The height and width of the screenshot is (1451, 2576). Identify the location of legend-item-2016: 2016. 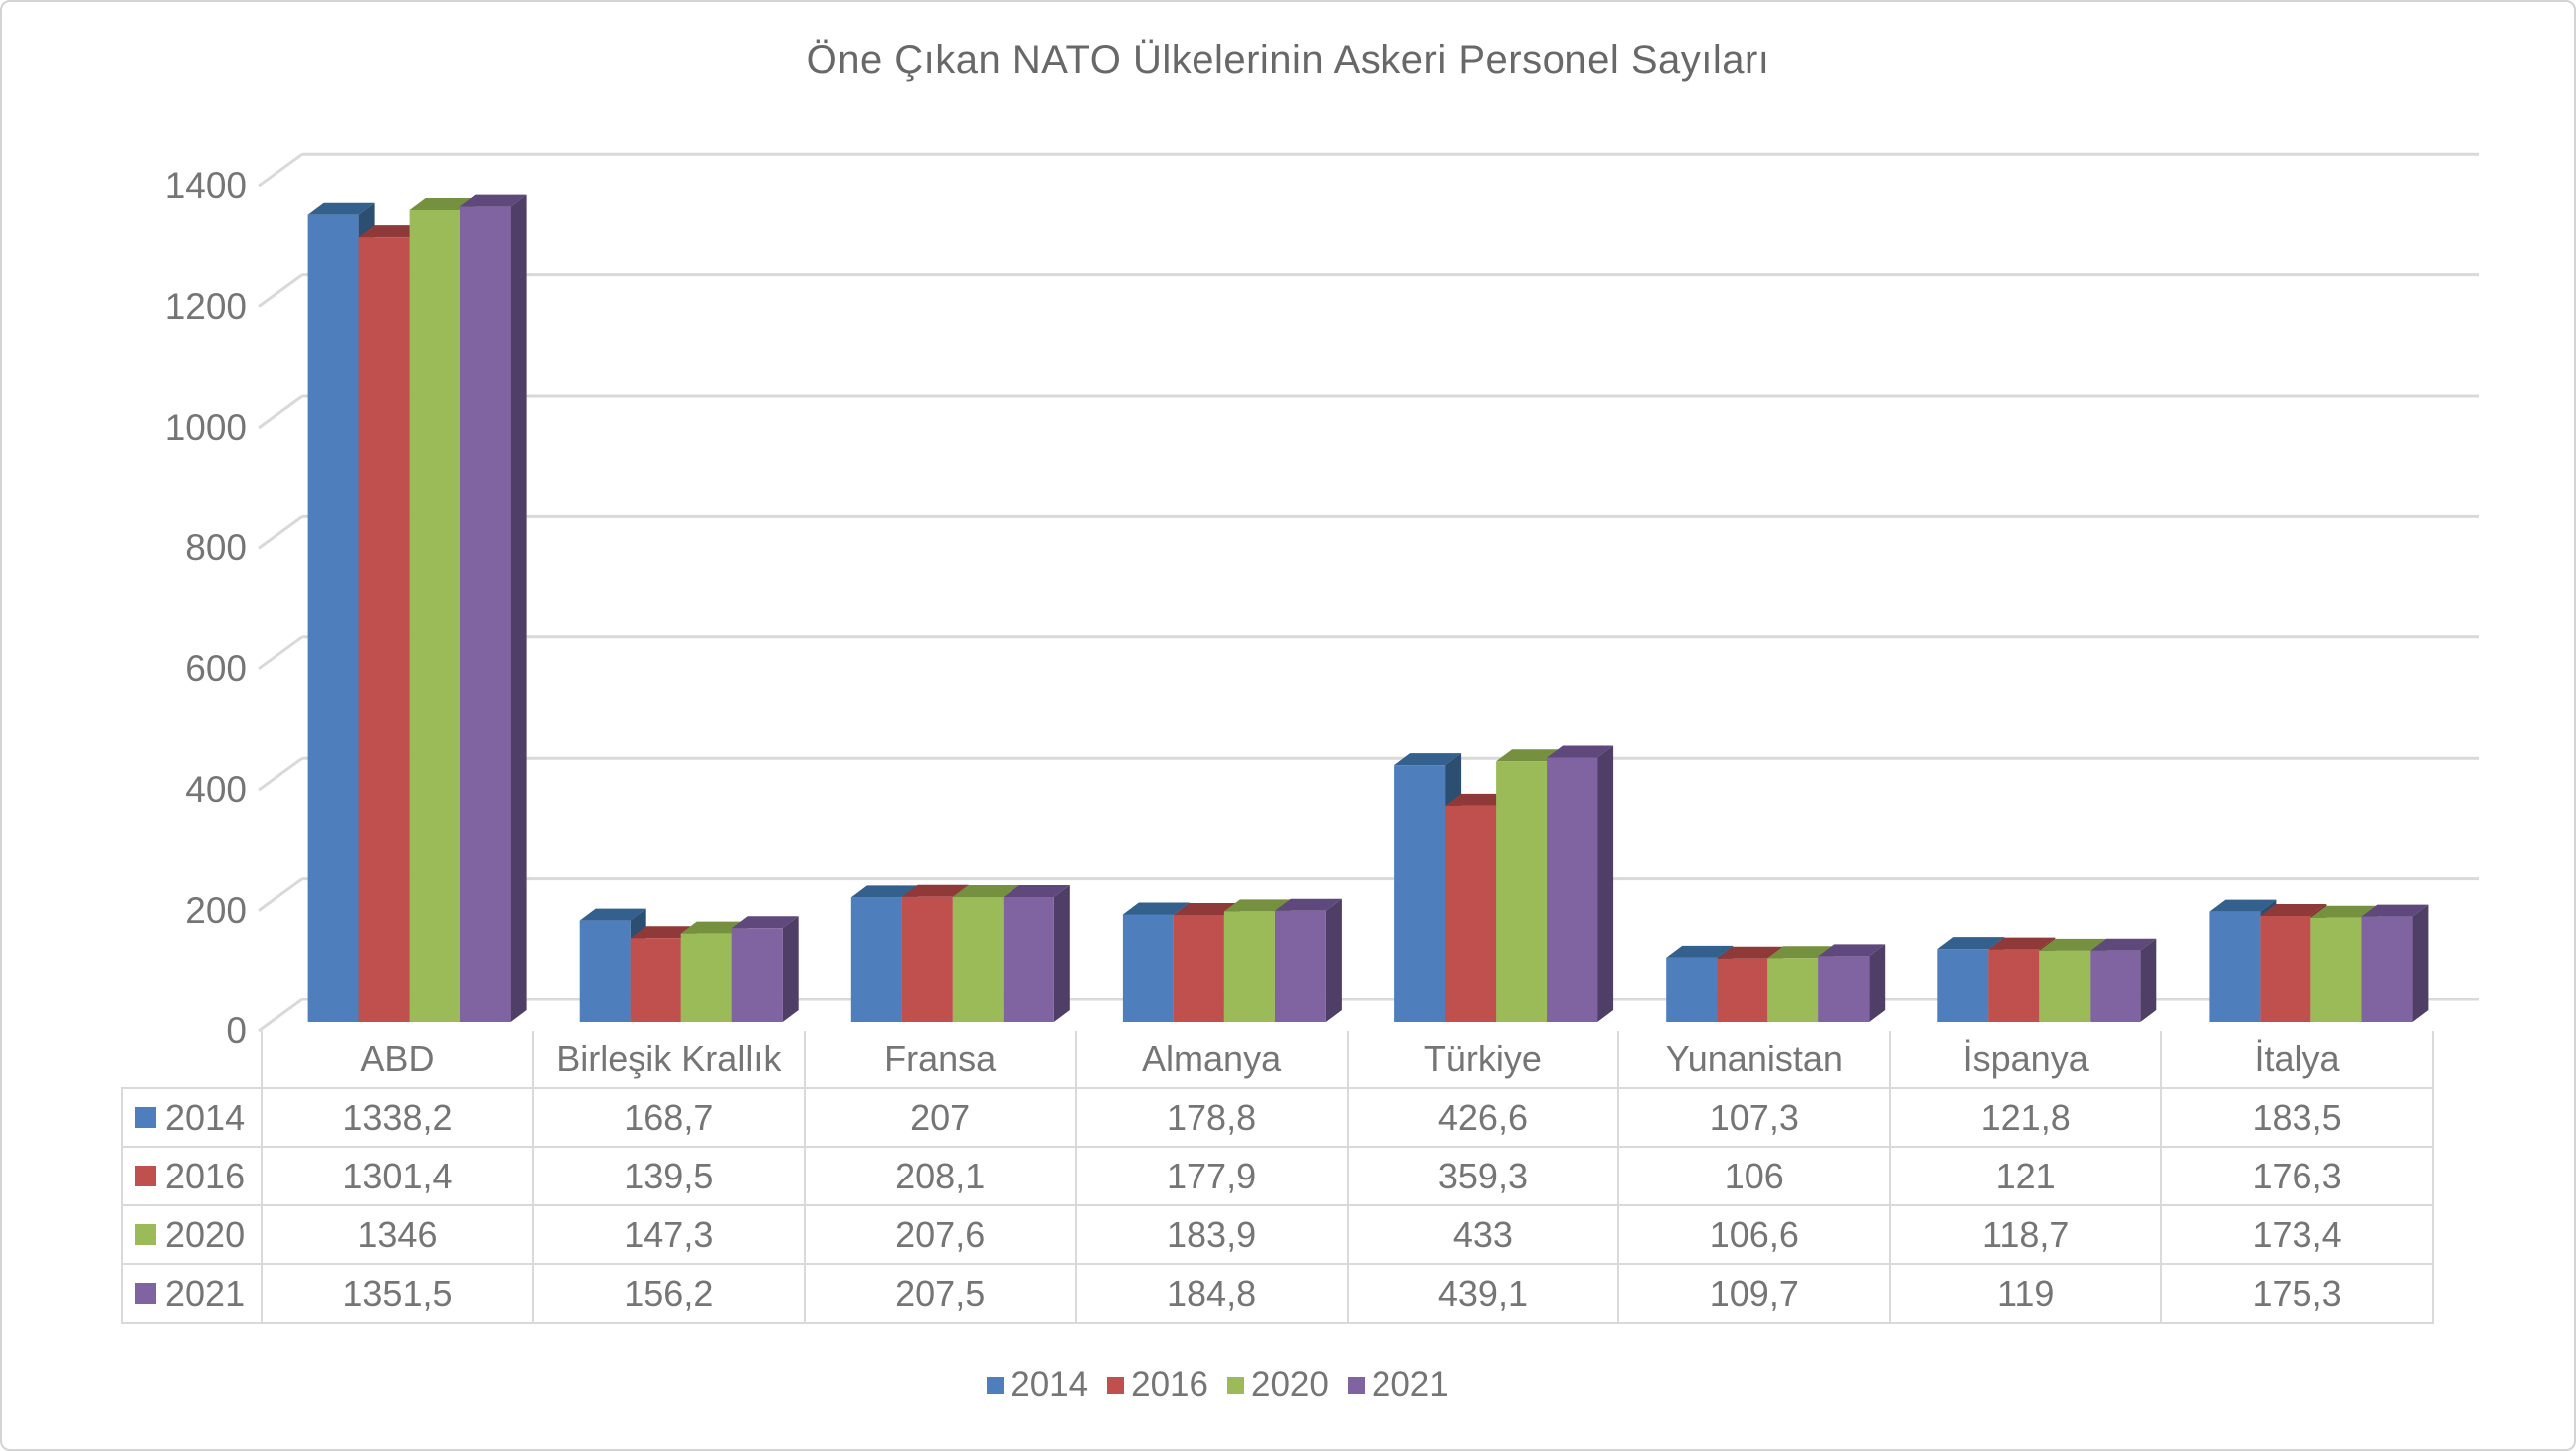
(1157, 1385).